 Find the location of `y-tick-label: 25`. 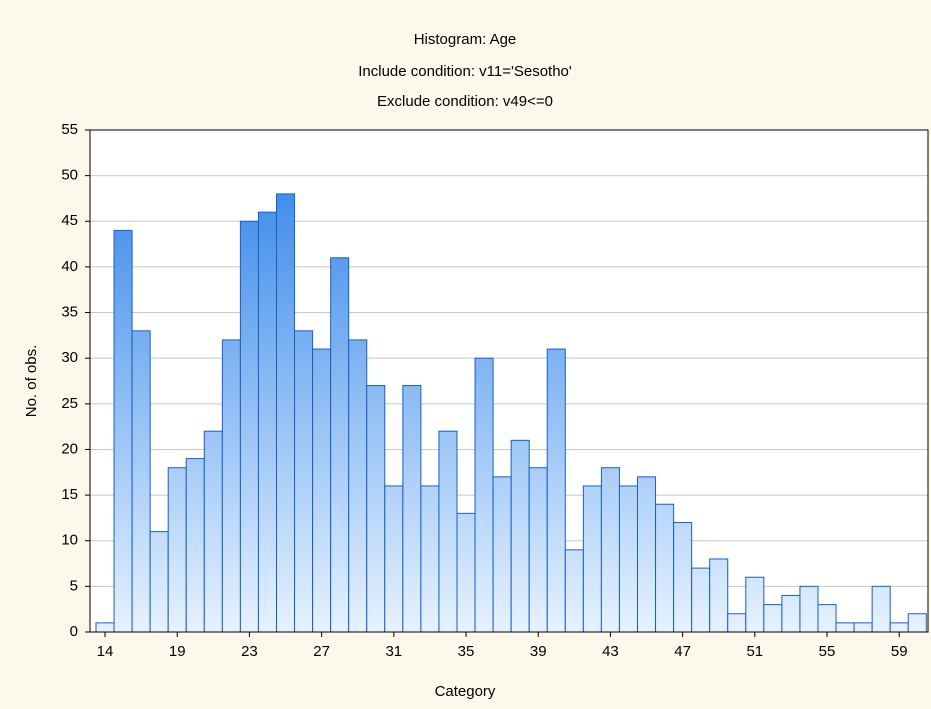

y-tick-label: 25 is located at coordinates (69, 403).